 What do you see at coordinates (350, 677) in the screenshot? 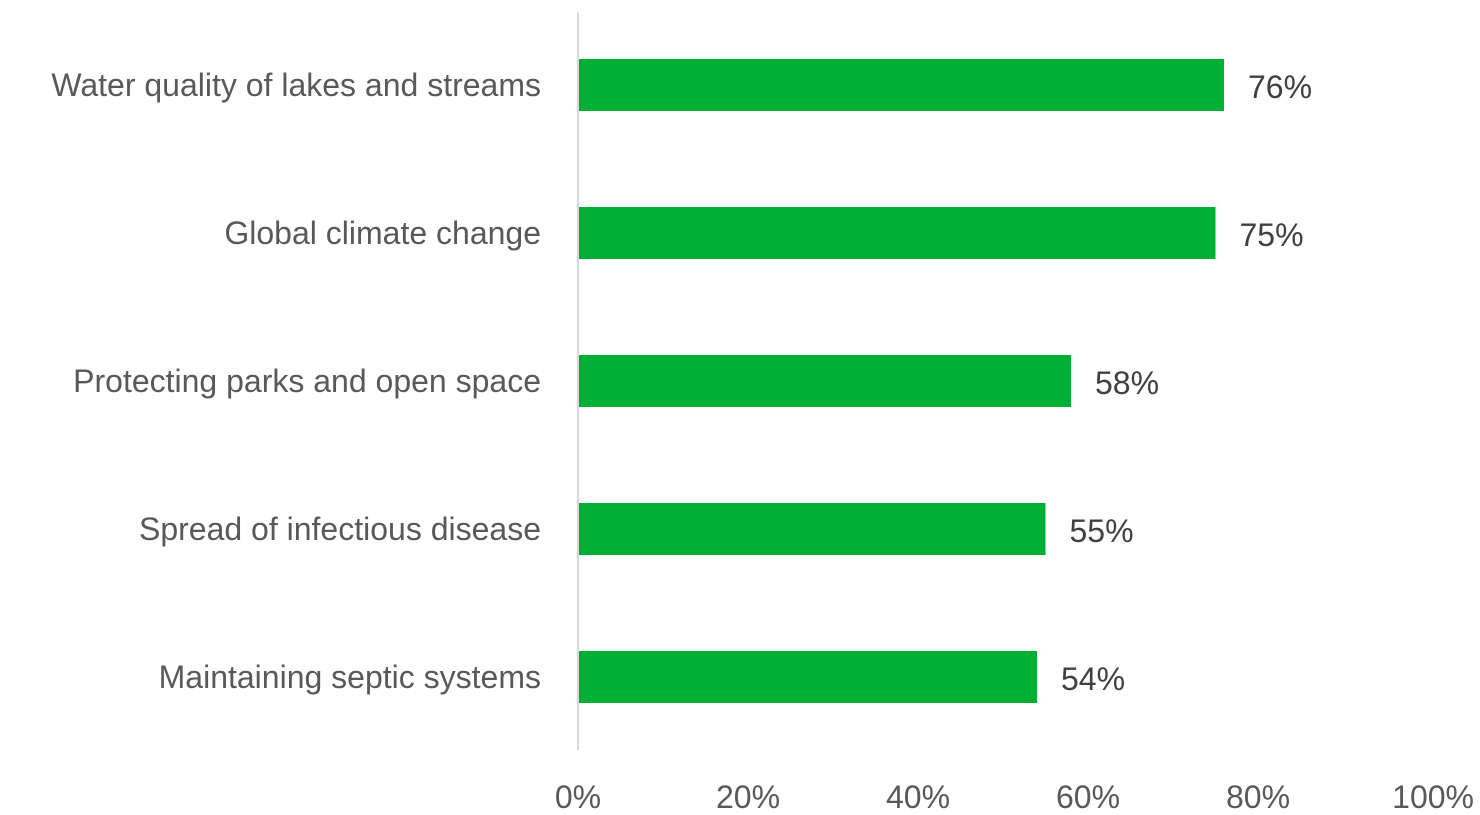
I see `category-label: Maintaining septic systems` at bounding box center [350, 677].